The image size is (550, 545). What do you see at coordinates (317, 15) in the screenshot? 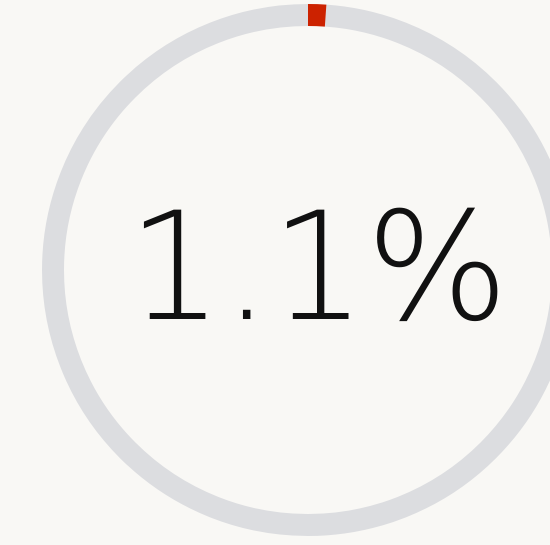
I see `progress-arc` at bounding box center [317, 15].